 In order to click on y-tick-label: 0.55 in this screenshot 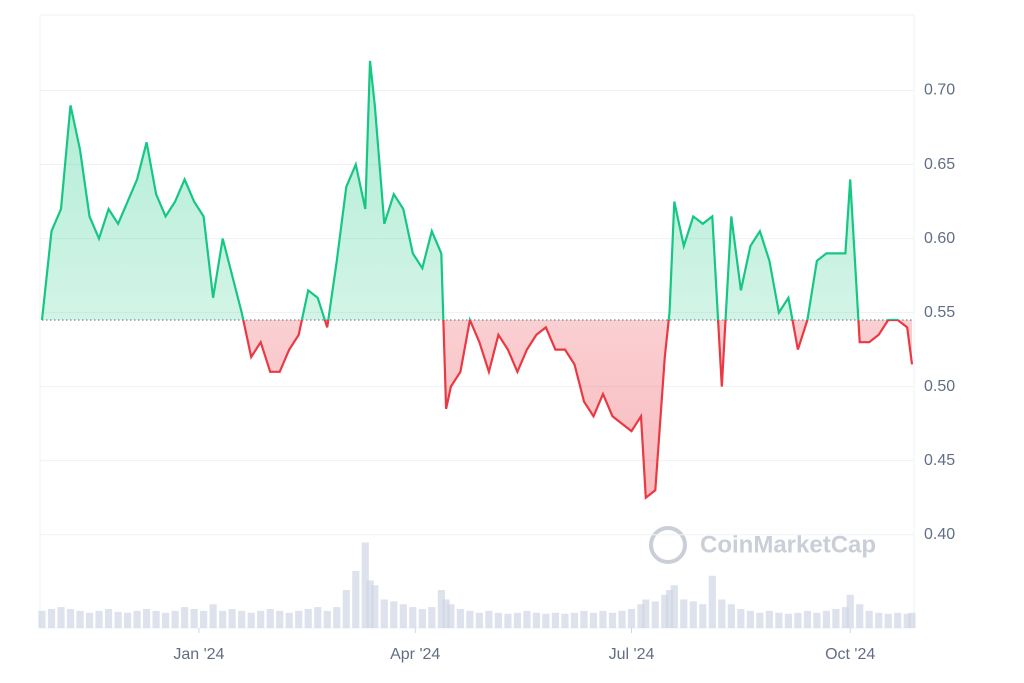, I will do `click(939, 312)`.